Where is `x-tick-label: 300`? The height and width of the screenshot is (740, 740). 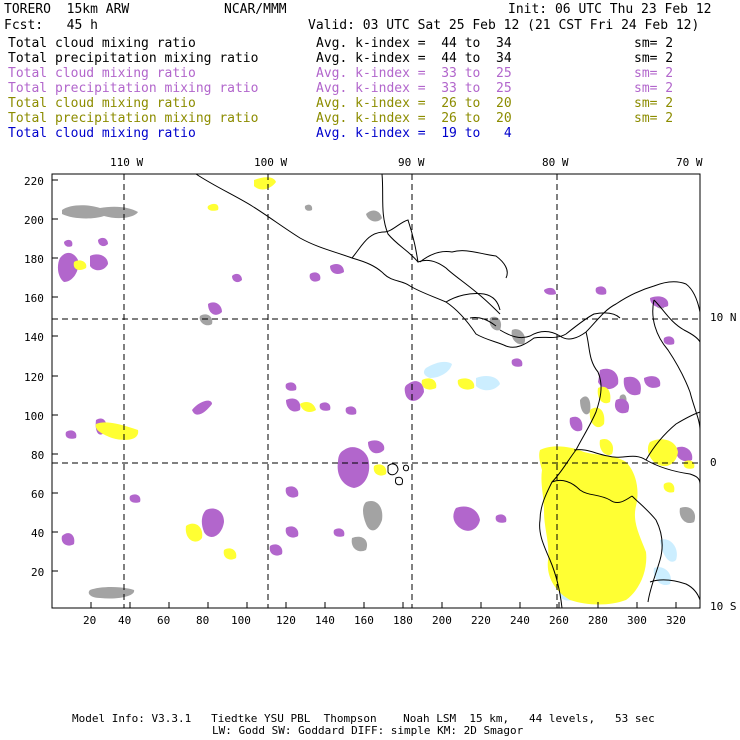 x-tick-label: 300 is located at coordinates (637, 620).